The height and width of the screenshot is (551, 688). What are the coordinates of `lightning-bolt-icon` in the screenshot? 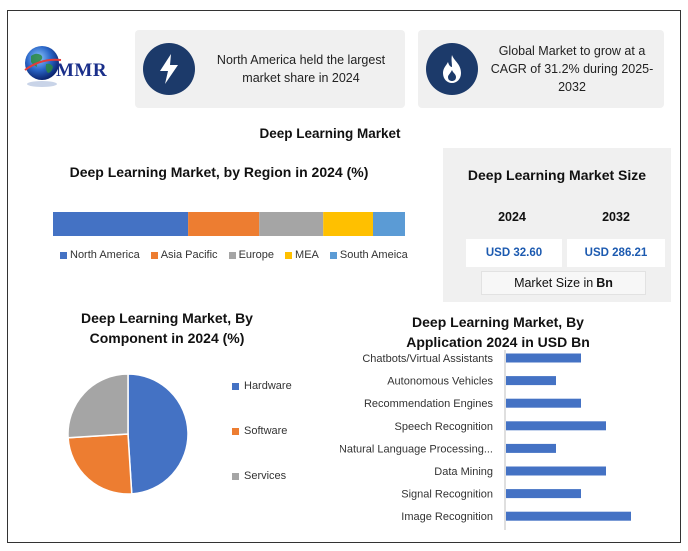 It's located at (169, 69).